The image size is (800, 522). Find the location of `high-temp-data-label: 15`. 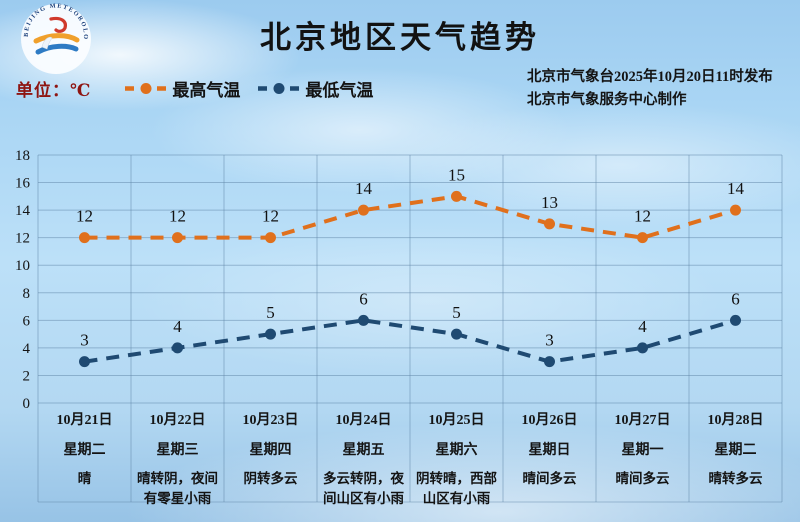

high-temp-data-label: 15 is located at coordinates (456, 174).